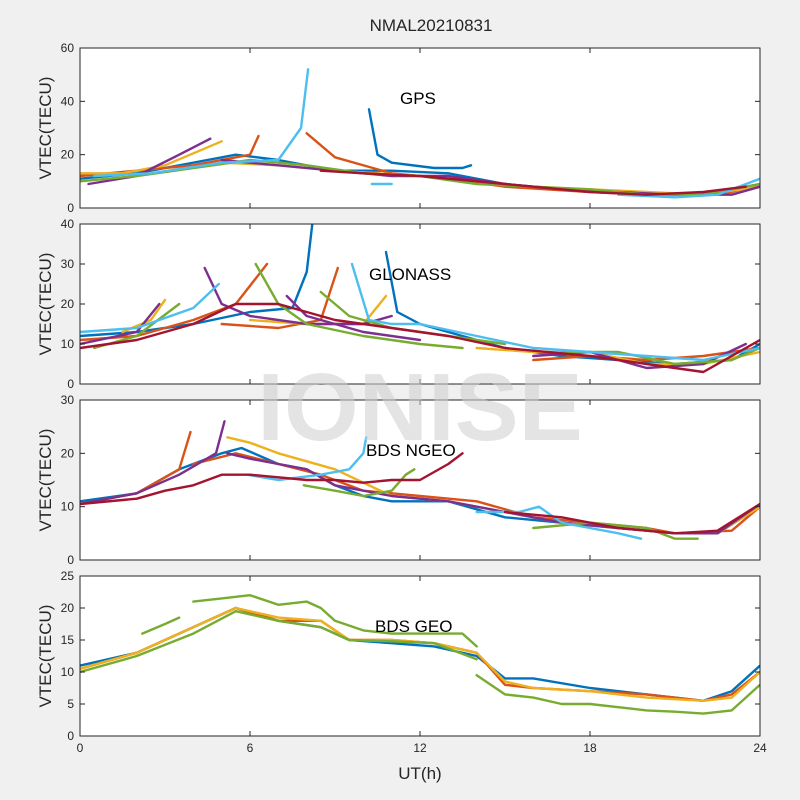  I want to click on panel-title: GPS, so click(418, 98).